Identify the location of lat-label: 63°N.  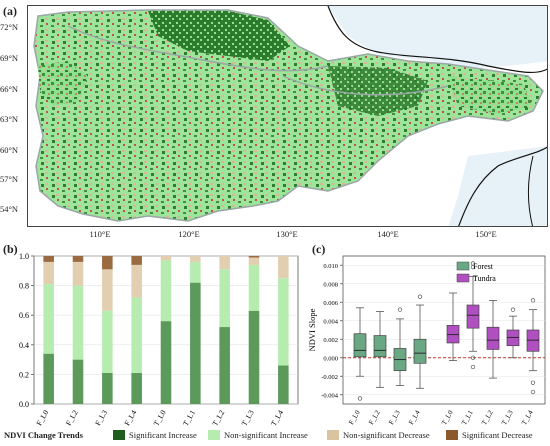
(9, 119).